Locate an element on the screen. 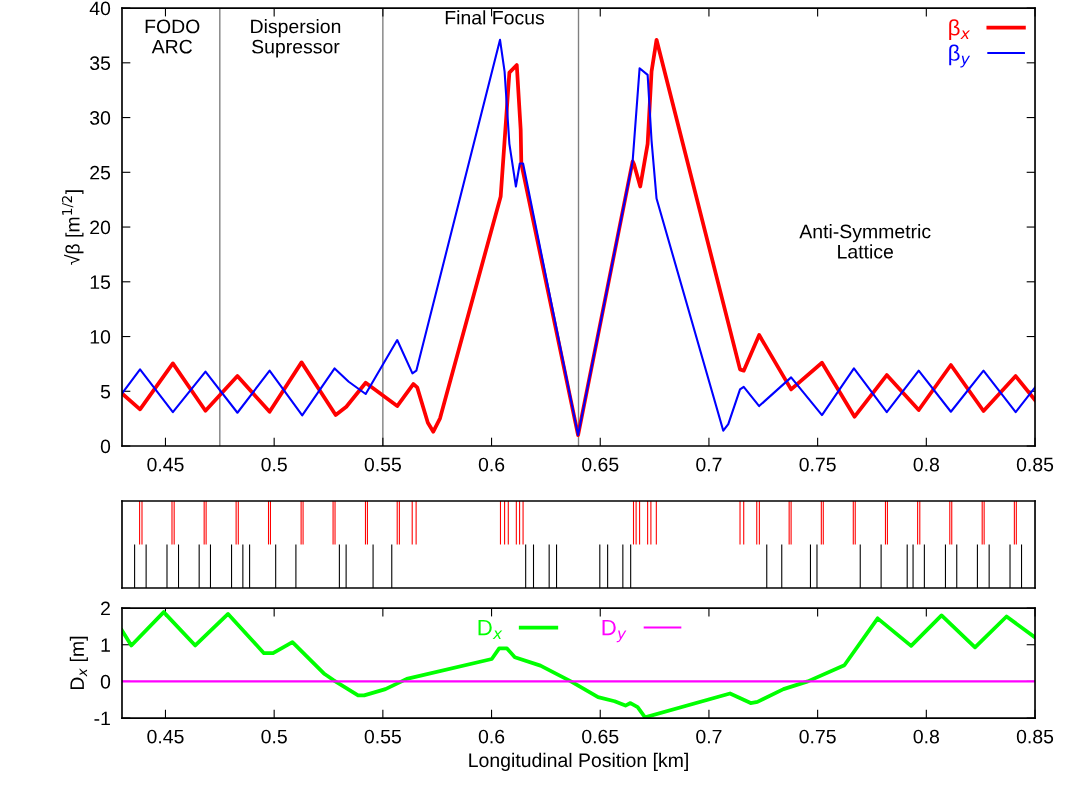  legend-label: β$_{x}$ is located at coordinates (960, 29).